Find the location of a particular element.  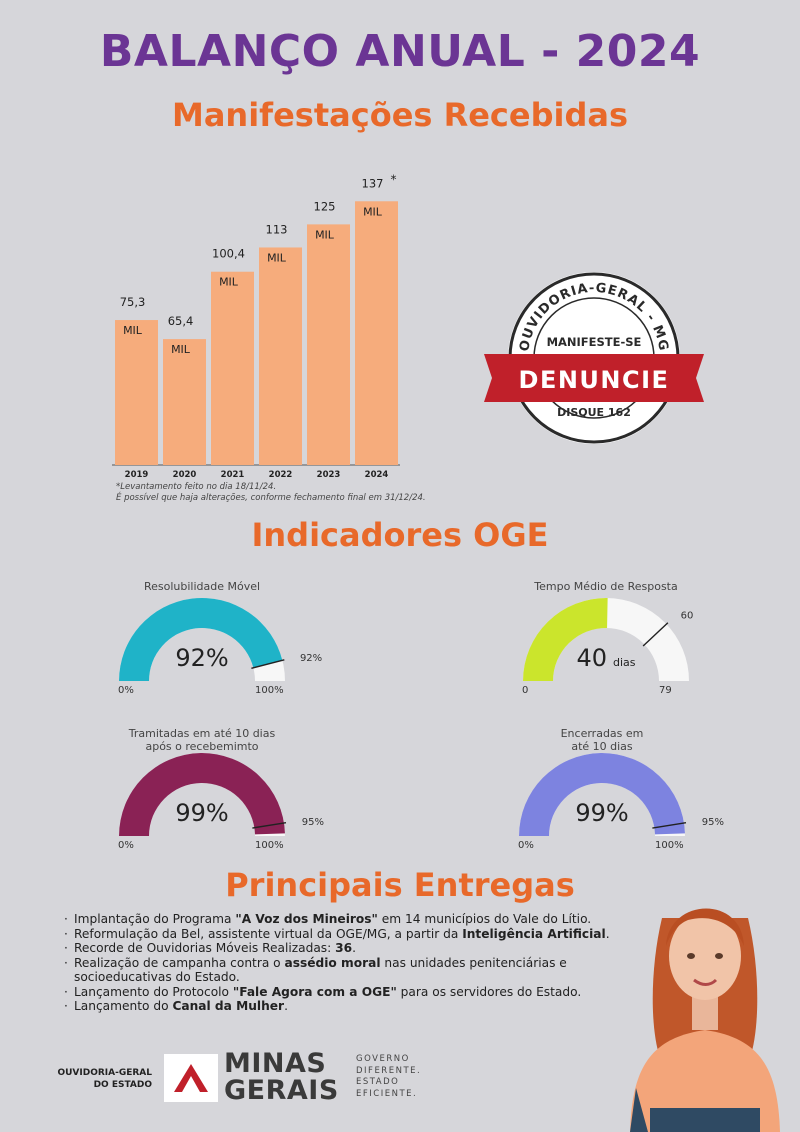

delivery-highlight: Canal da Mulher is located at coordinates (228, 1006).